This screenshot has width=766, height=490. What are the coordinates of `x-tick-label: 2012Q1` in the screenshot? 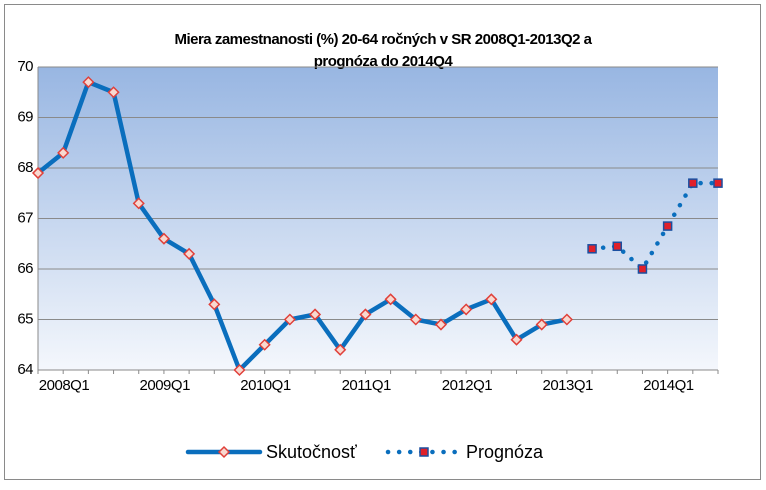 It's located at (467, 385).